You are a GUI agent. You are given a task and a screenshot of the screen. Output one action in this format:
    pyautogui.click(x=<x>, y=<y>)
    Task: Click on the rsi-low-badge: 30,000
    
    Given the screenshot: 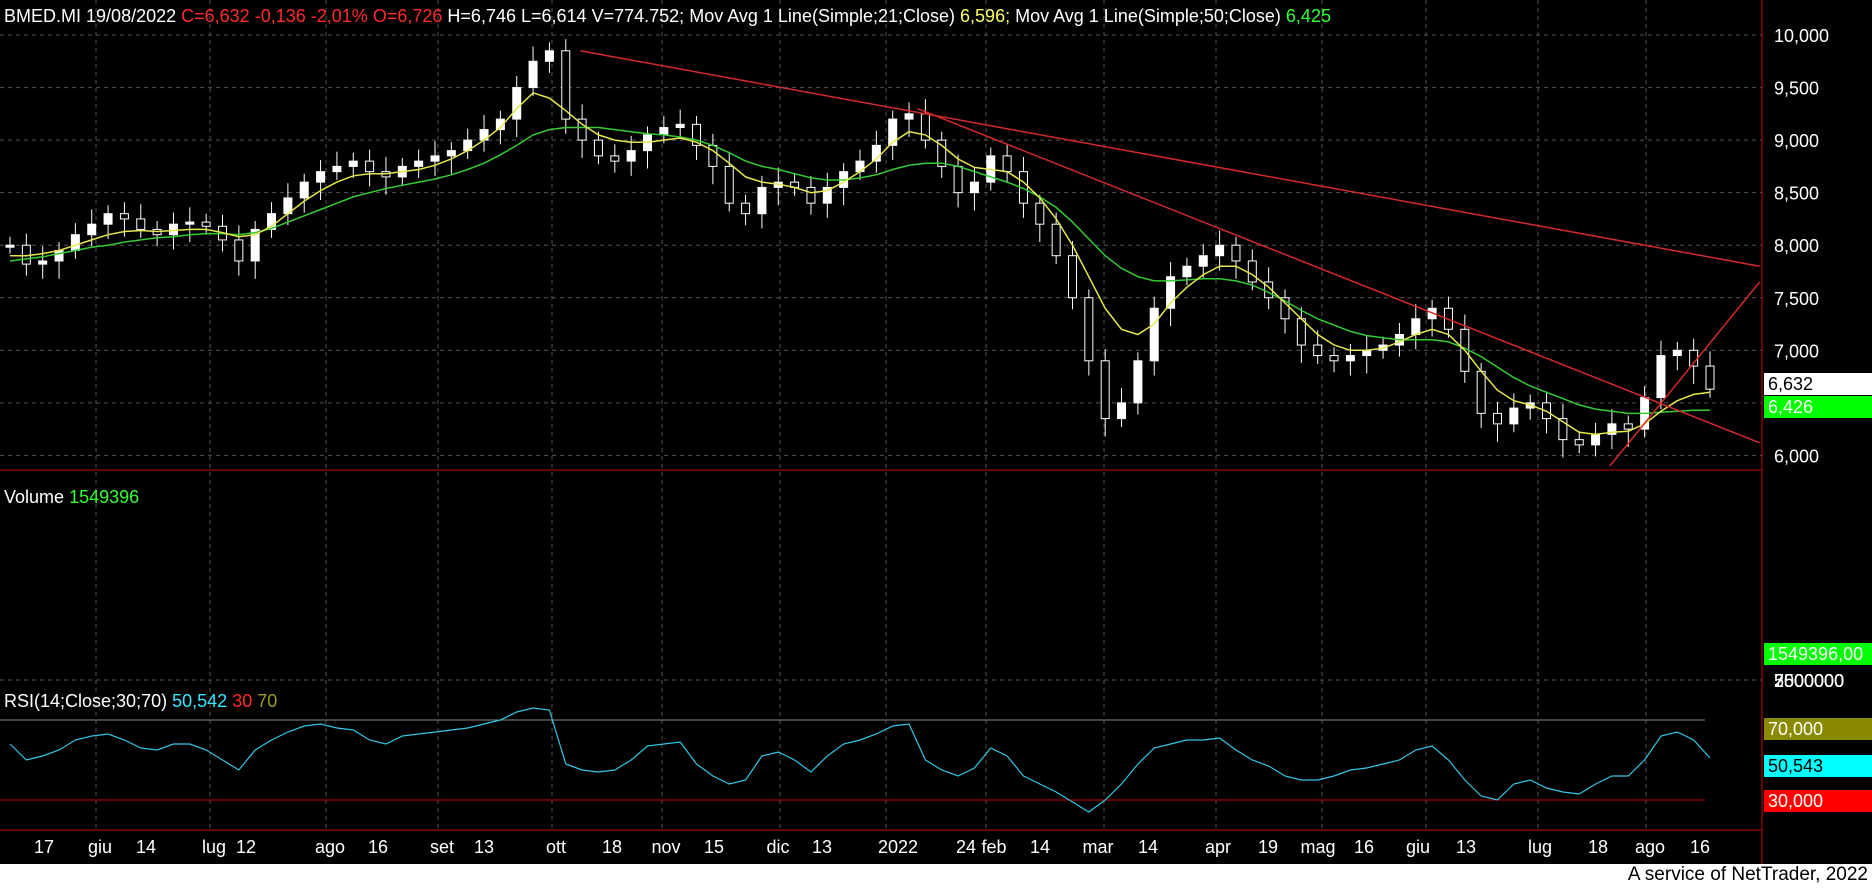 What is the action you would take?
    pyautogui.click(x=1818, y=801)
    